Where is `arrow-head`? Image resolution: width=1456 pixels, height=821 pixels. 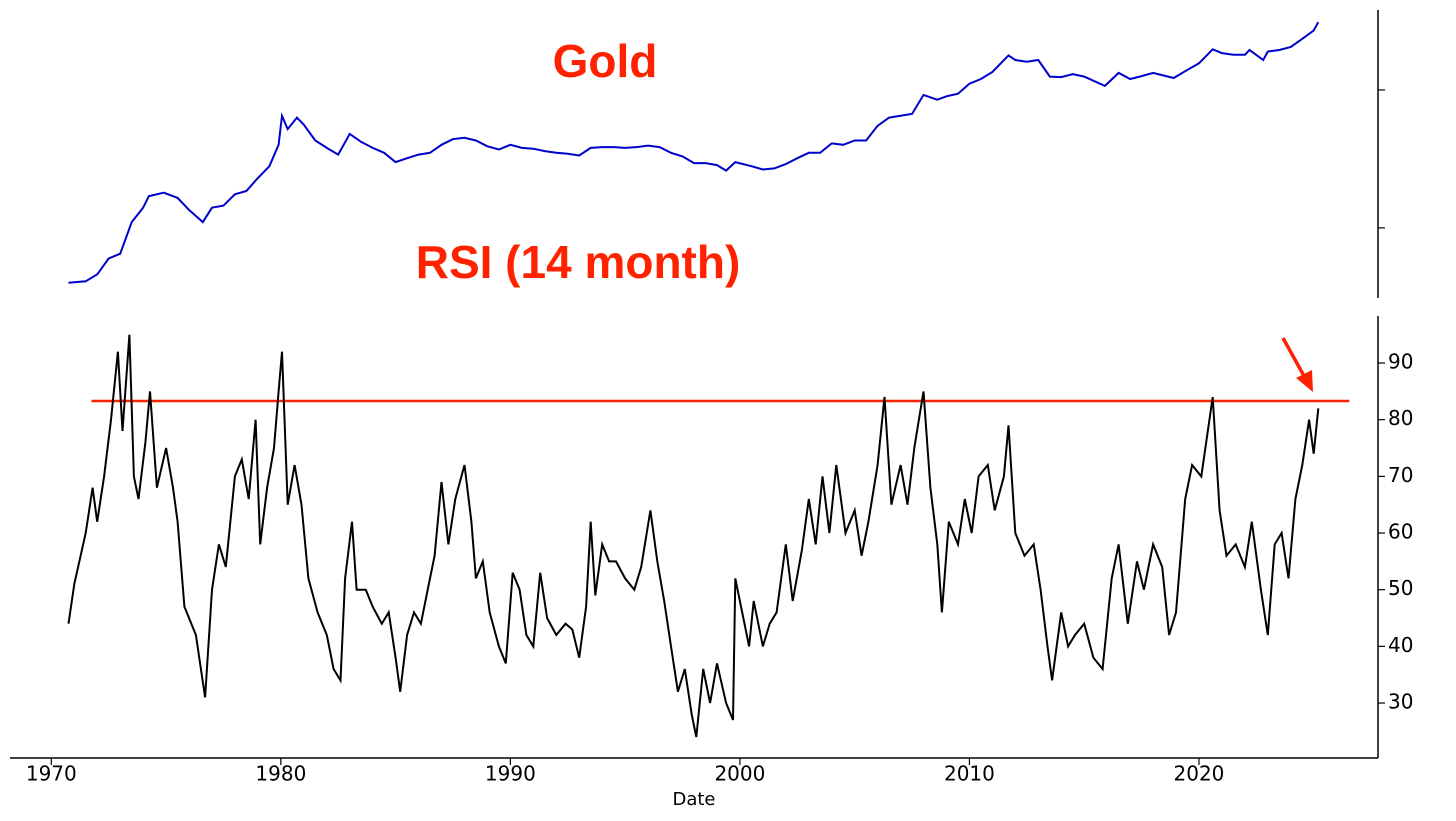
arrow-head is located at coordinates (1304, 381).